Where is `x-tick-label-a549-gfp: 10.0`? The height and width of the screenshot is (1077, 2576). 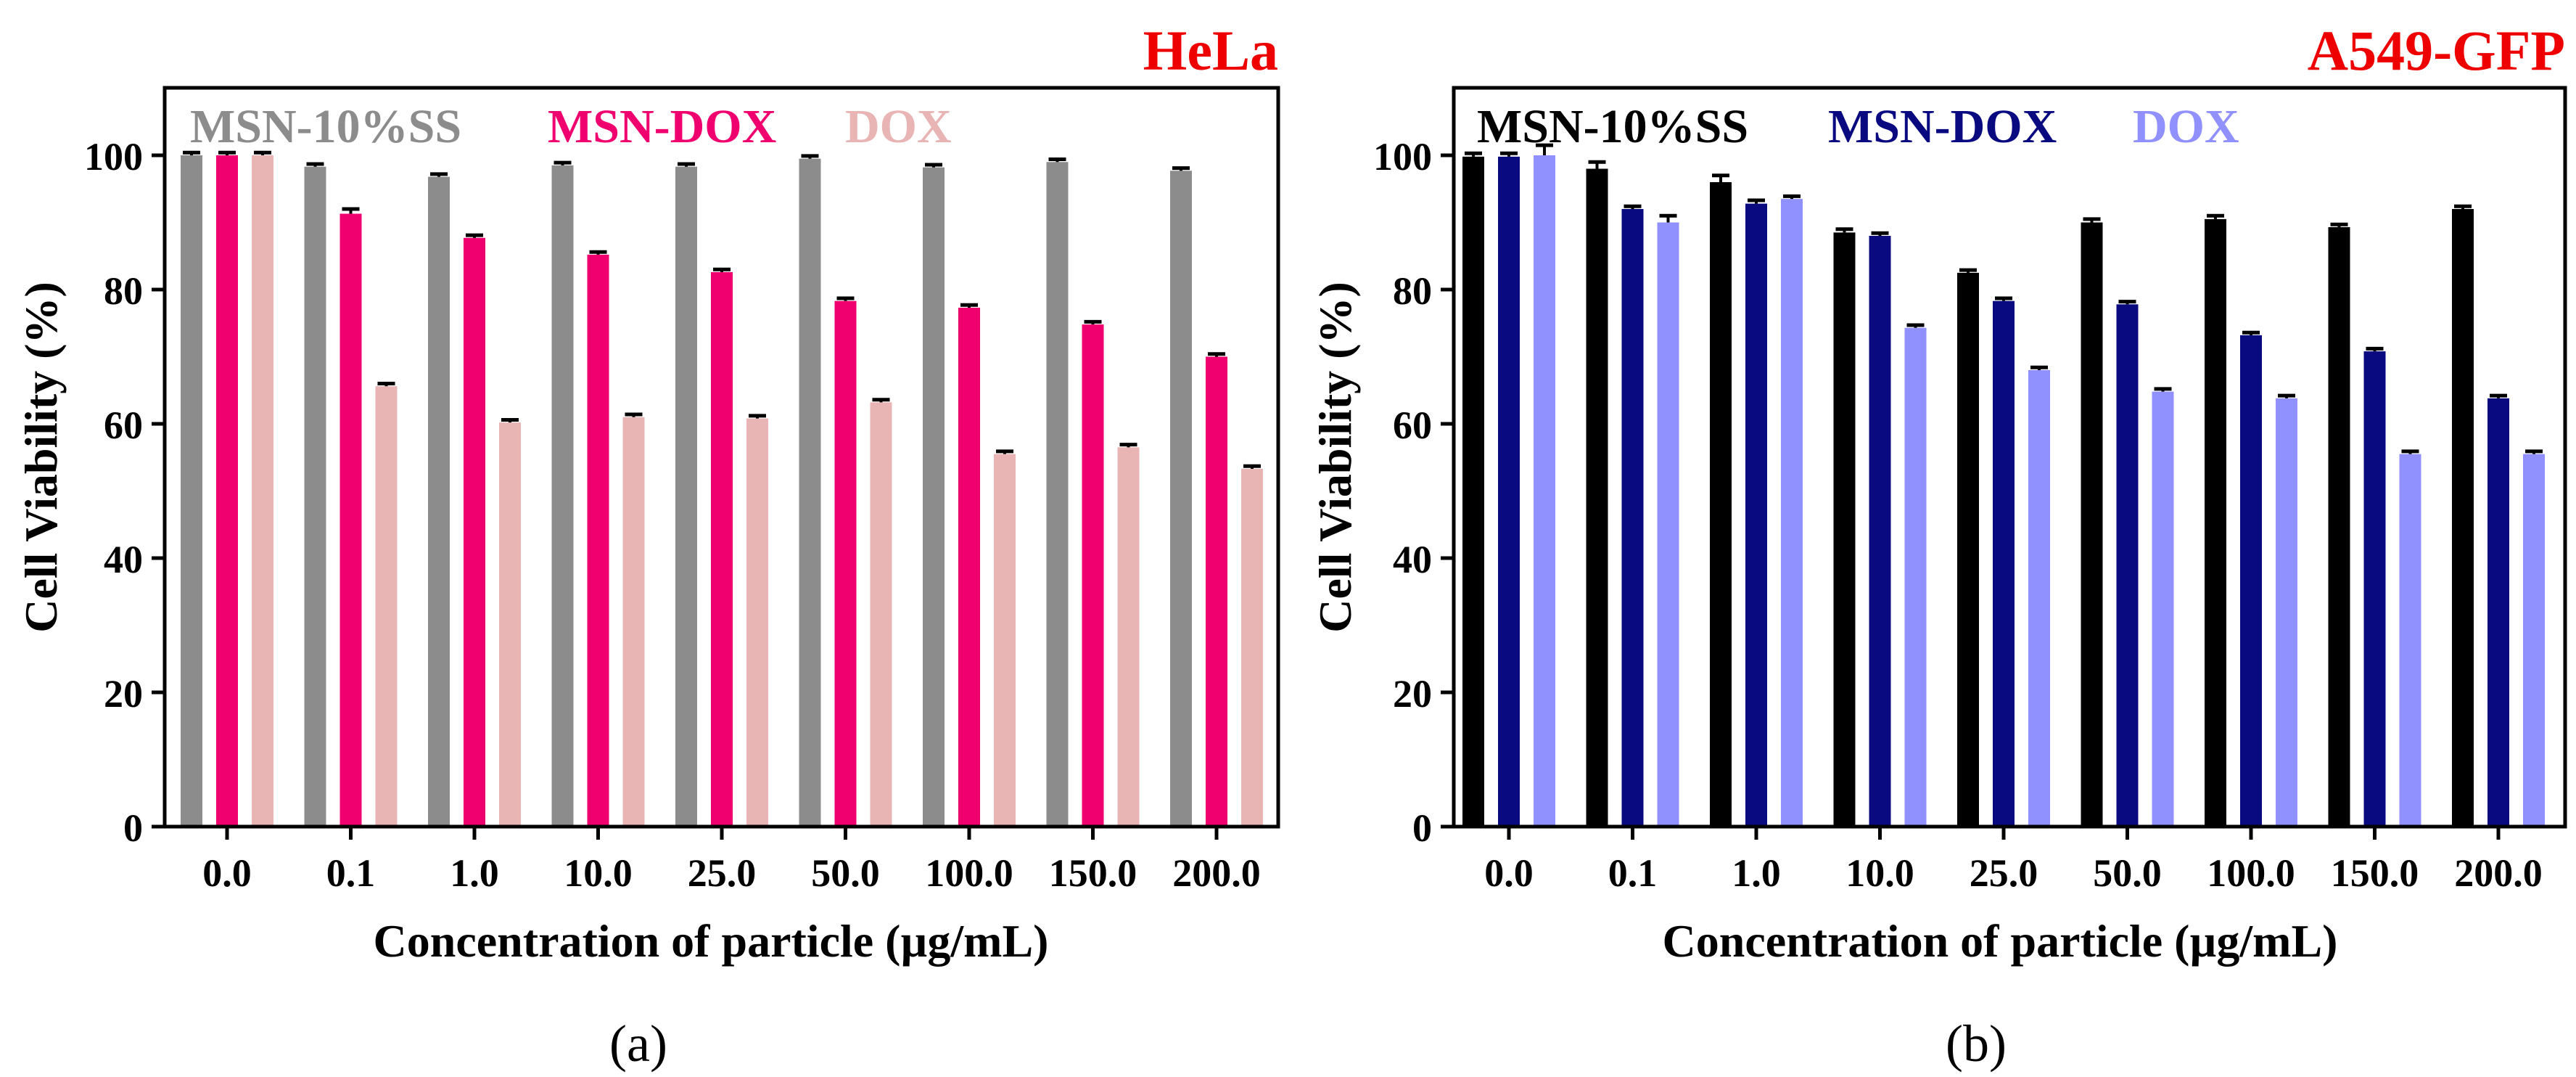 x-tick-label-a549-gfp: 10.0 is located at coordinates (1879, 873).